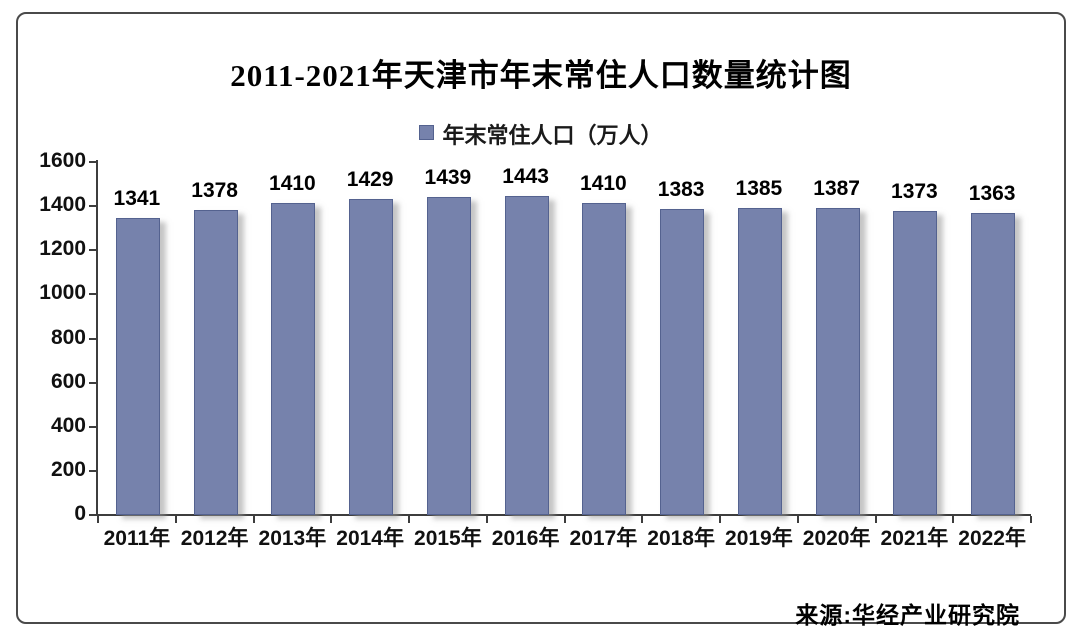  Describe the element at coordinates (62, 249) in the screenshot. I see `y-axis-tick-label: 1200` at that location.